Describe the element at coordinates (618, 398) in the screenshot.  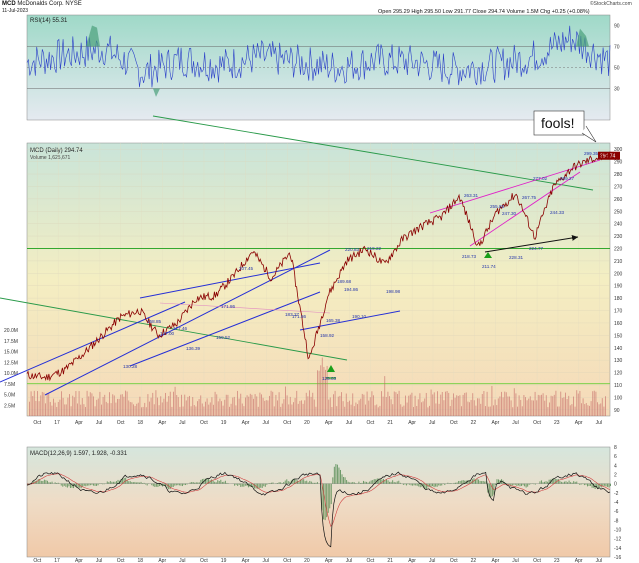
I see `price-tick-label: 100` at that location.